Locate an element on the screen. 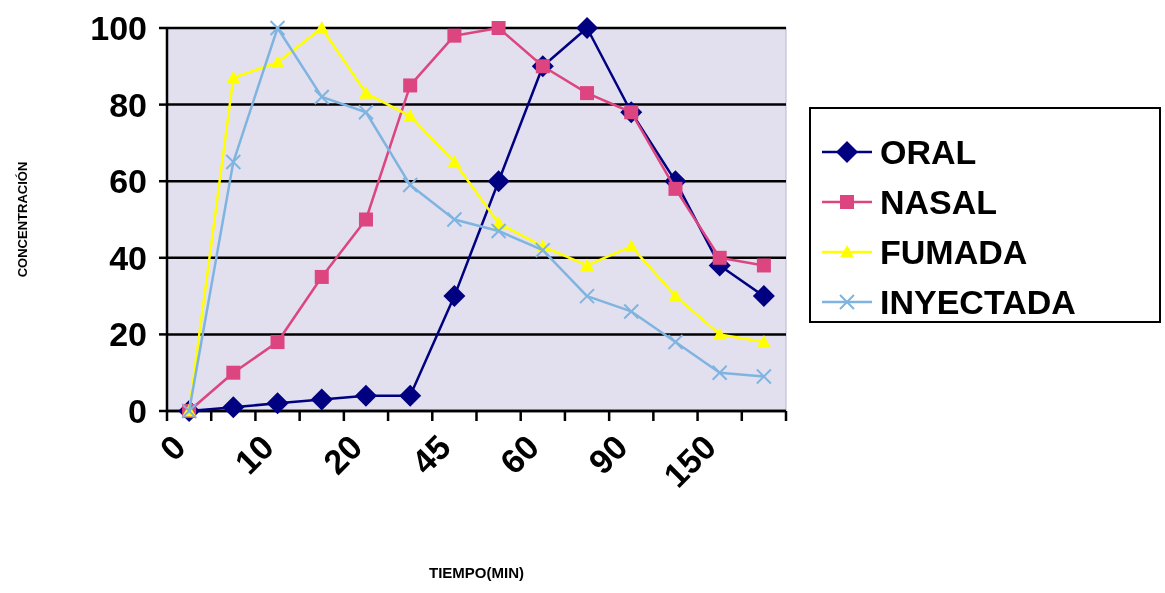 This screenshot has width=1165, height=593. y-tick-label: 60 is located at coordinates (128, 181).